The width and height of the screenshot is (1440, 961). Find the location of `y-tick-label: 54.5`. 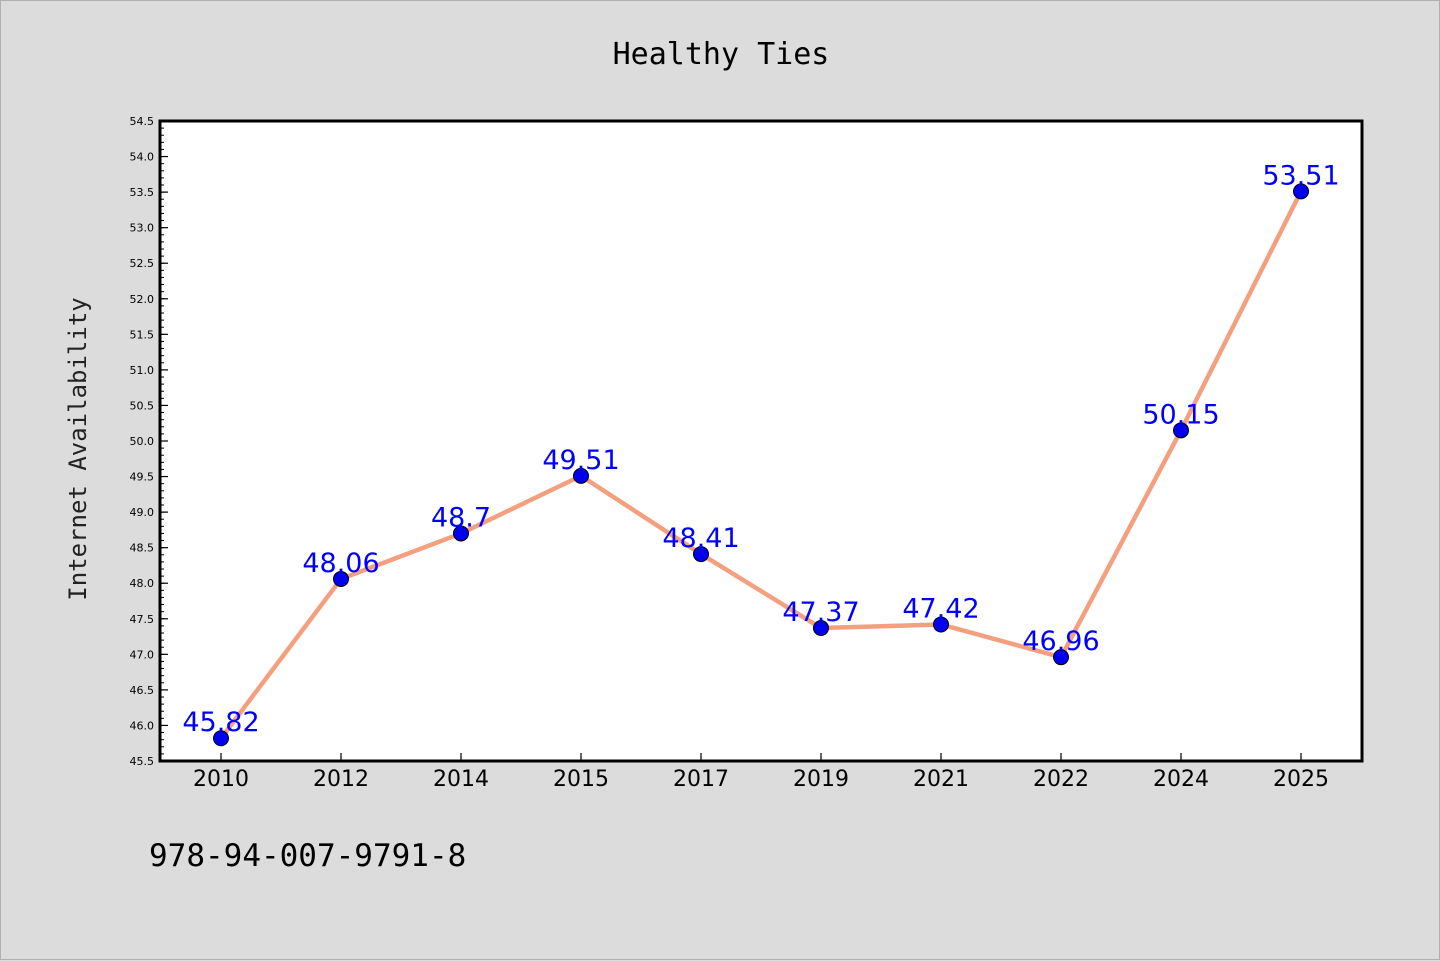

y-tick-label: 54.5 is located at coordinates (142, 121).